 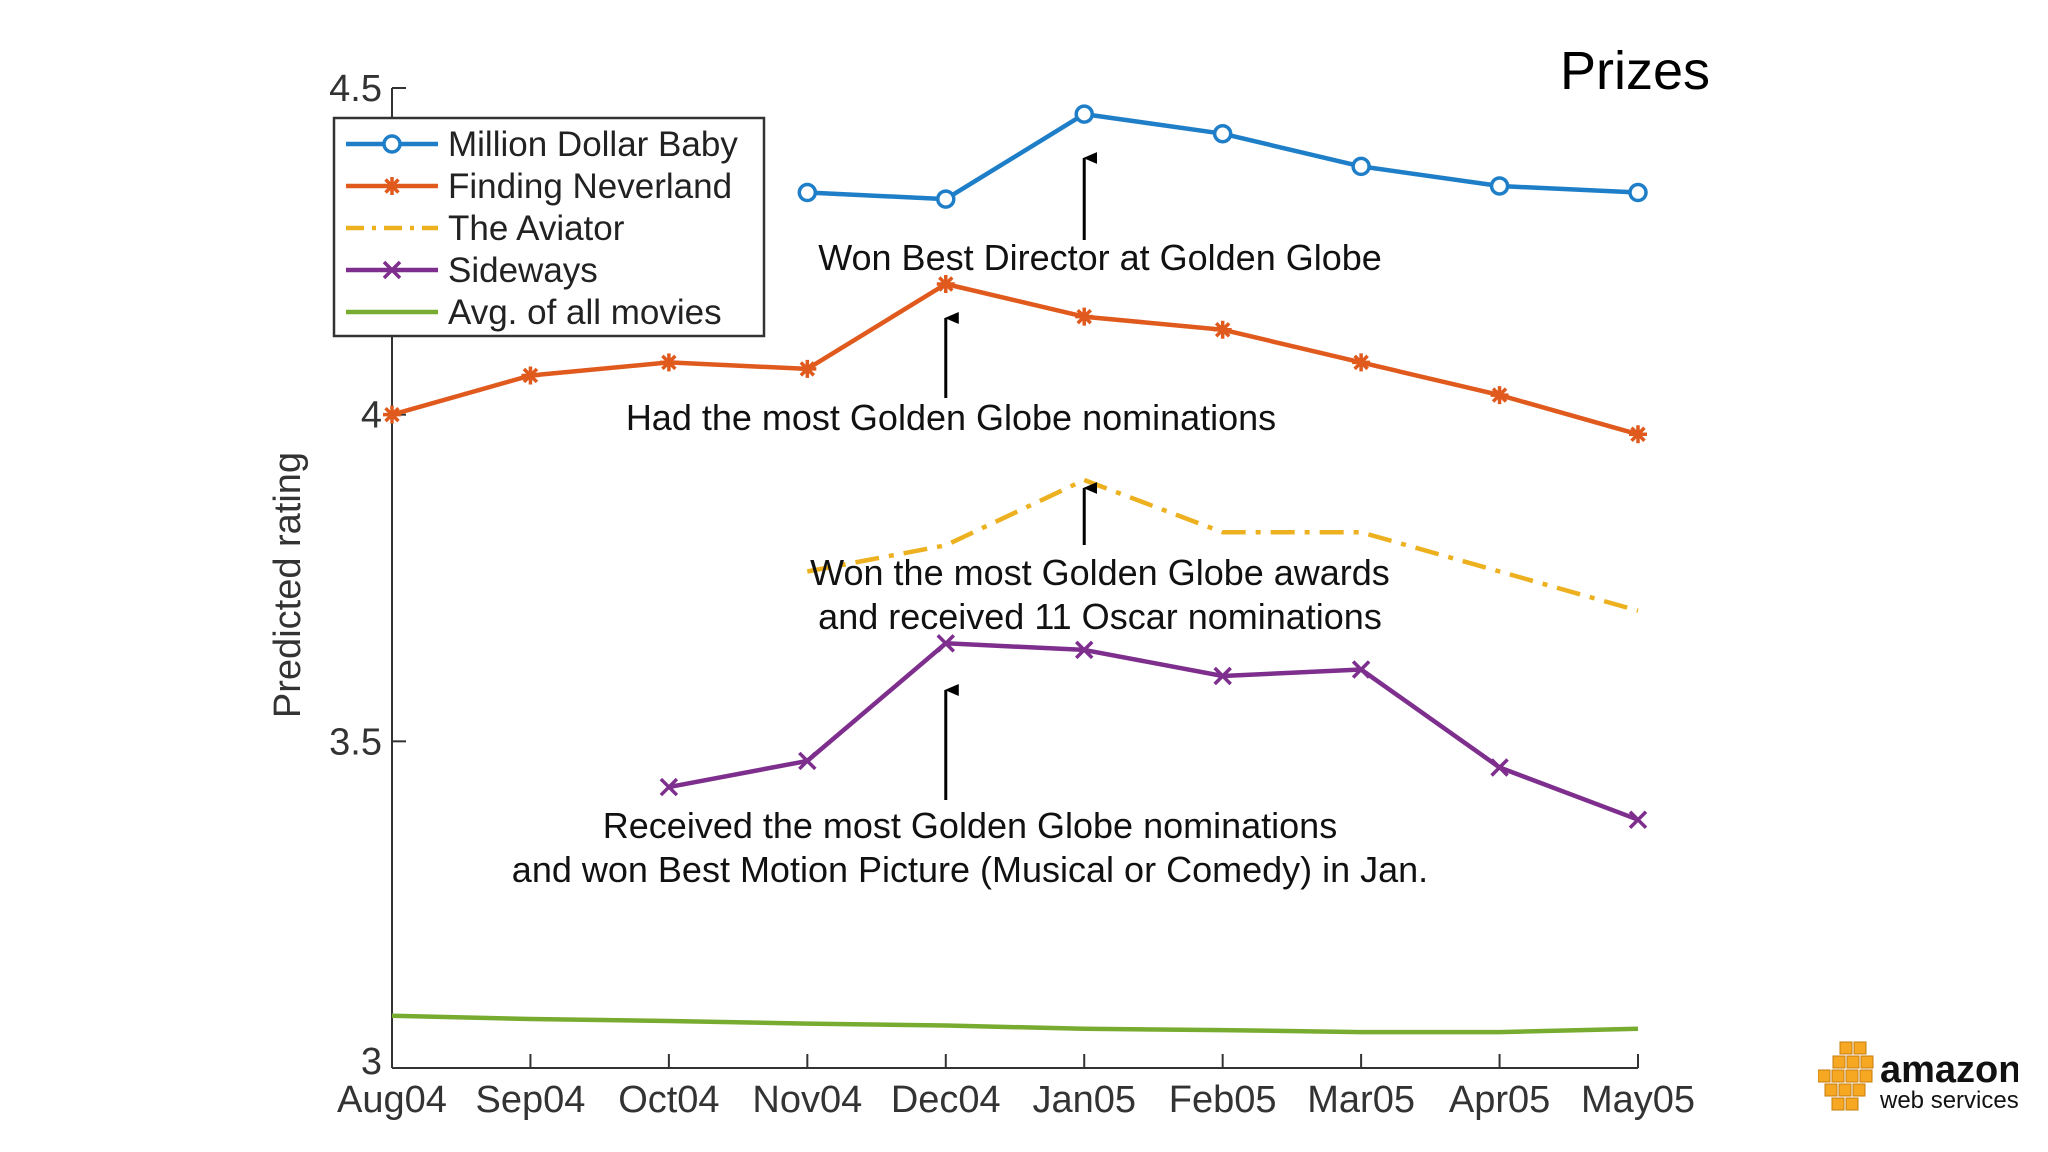 I want to click on legend-label: The Aviator, so click(x=536, y=228).